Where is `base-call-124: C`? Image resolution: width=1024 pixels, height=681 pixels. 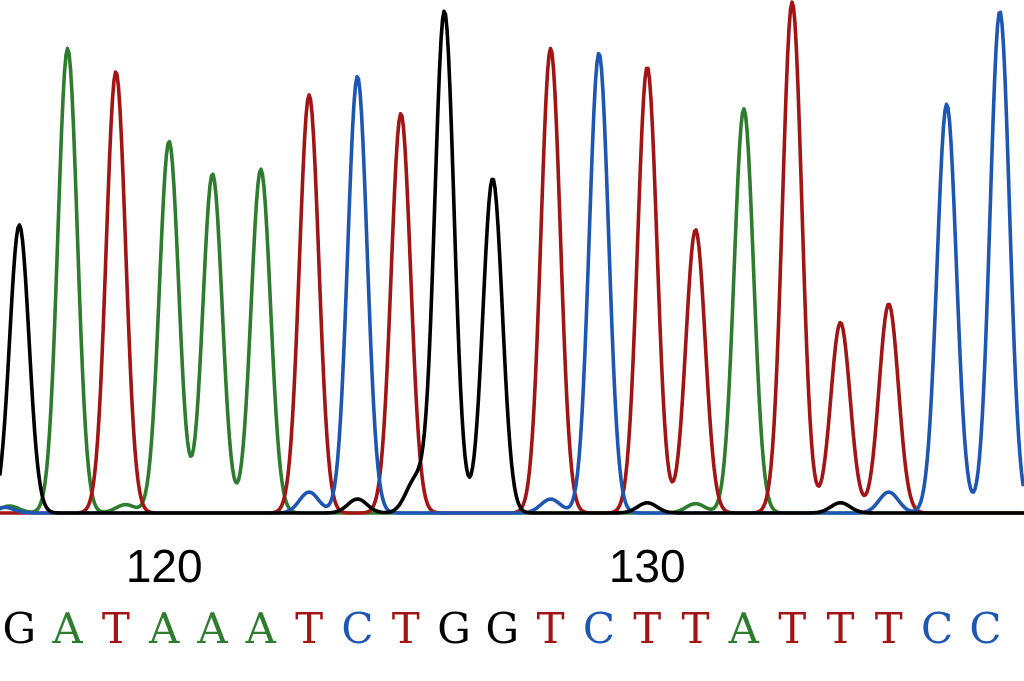 base-call-124: C is located at coordinates (357, 628).